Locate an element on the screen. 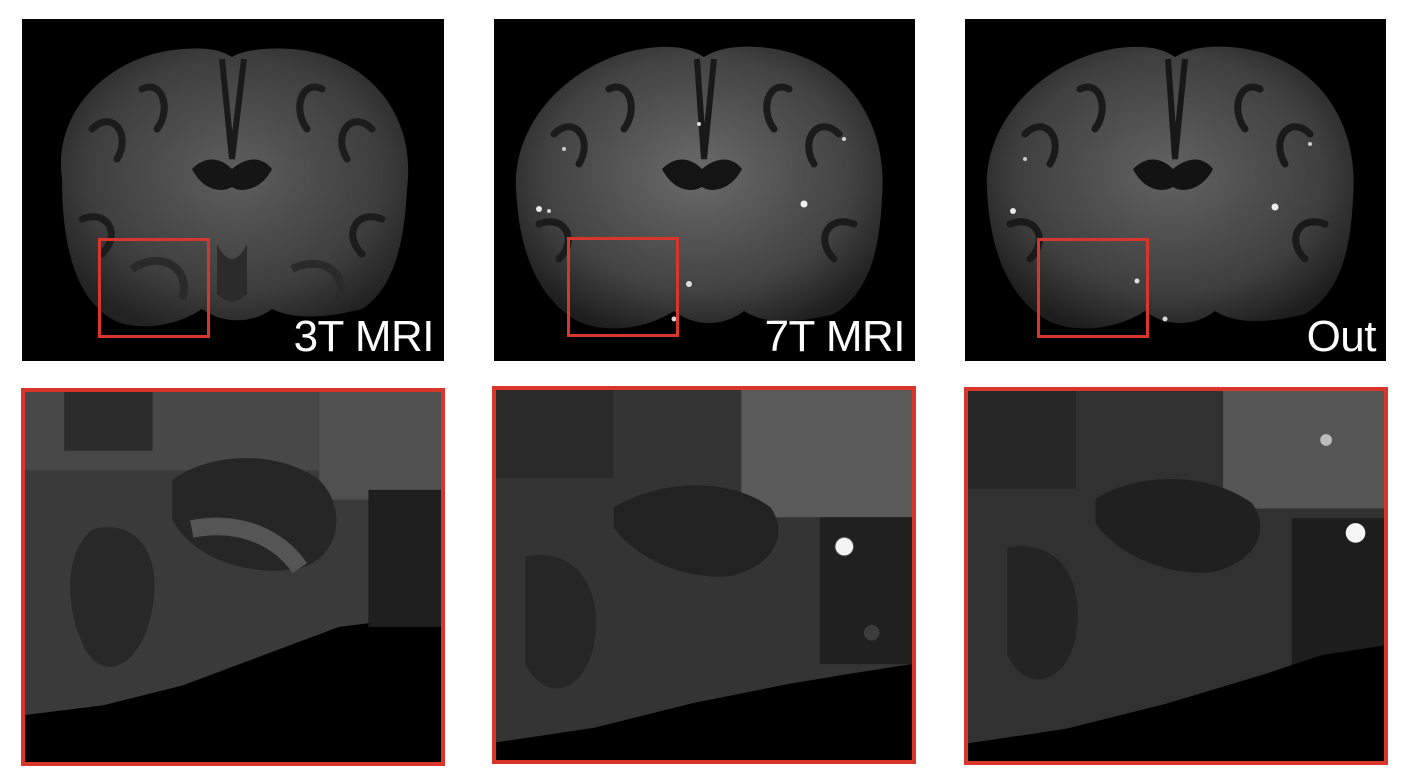 This screenshot has width=1404, height=780. zoom-image-3t is located at coordinates (233, 577).